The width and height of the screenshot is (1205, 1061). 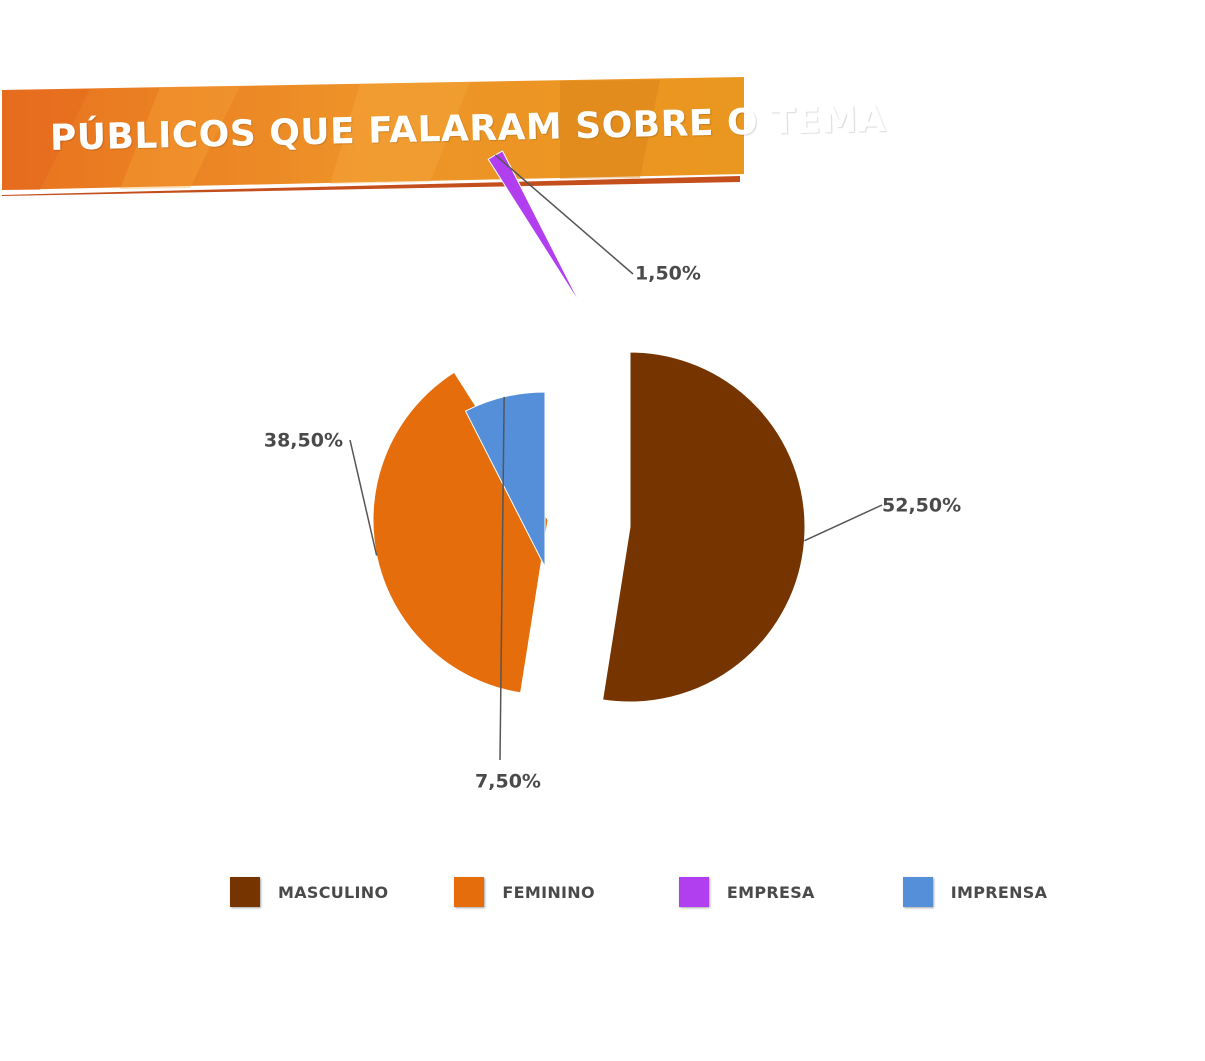 What do you see at coordinates (921, 506) in the screenshot?
I see `data-label-masculino: 52,50%` at bounding box center [921, 506].